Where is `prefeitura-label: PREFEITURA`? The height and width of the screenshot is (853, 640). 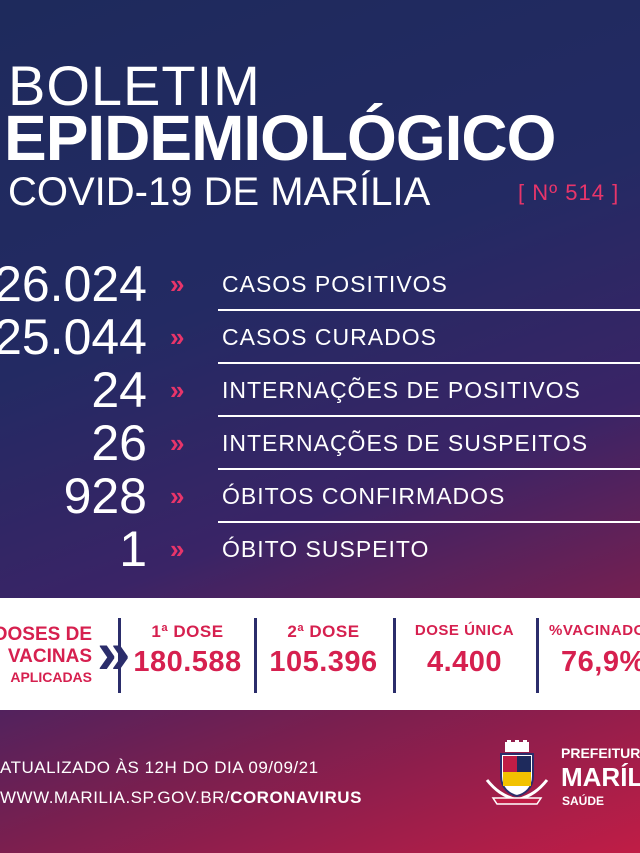
prefeitura-label: PREFEITURA is located at coordinates (600, 753).